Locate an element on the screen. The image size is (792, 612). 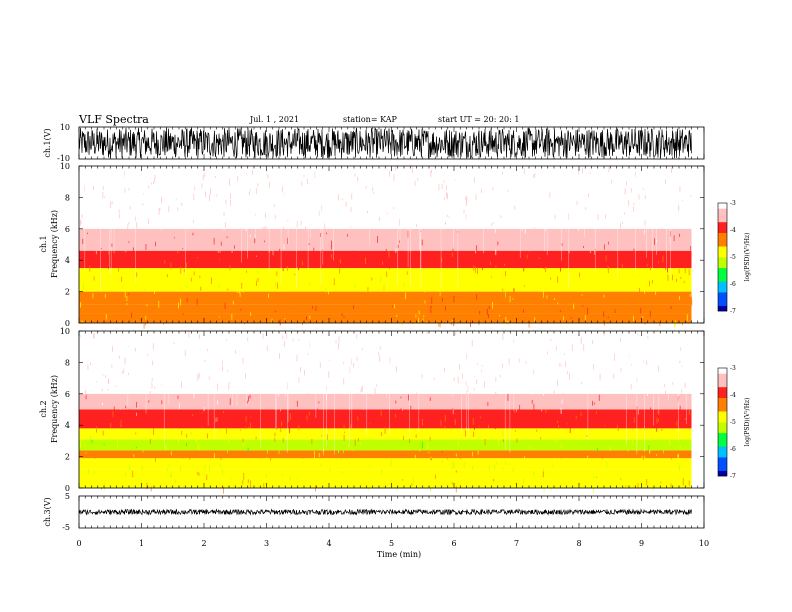
ch1-spec-ytick-2: 4 is located at coordinates (67, 260).